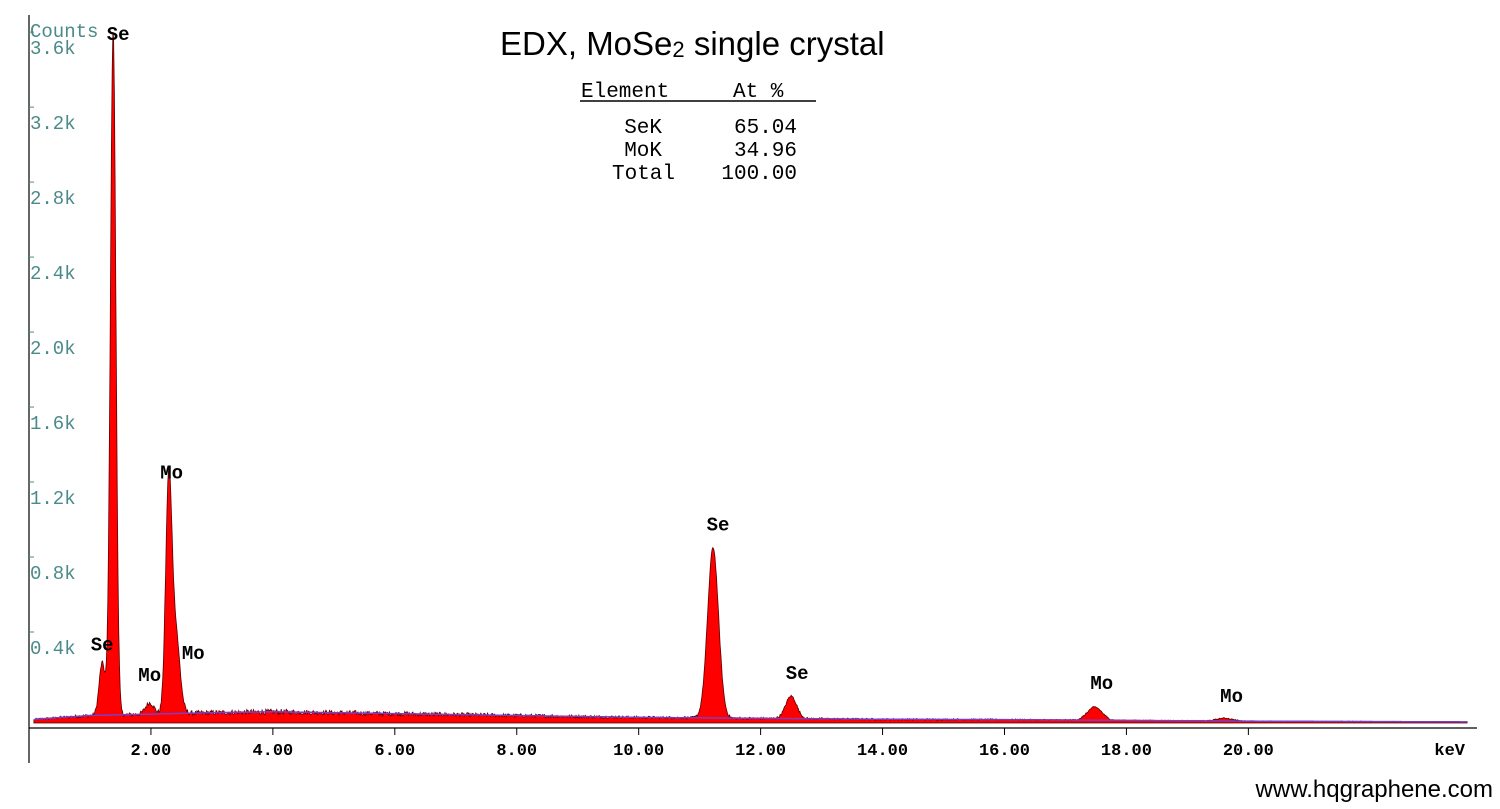 The width and height of the screenshot is (1500, 809). What do you see at coordinates (53, 274) in the screenshot?
I see `y-tick-label: 2.4k` at bounding box center [53, 274].